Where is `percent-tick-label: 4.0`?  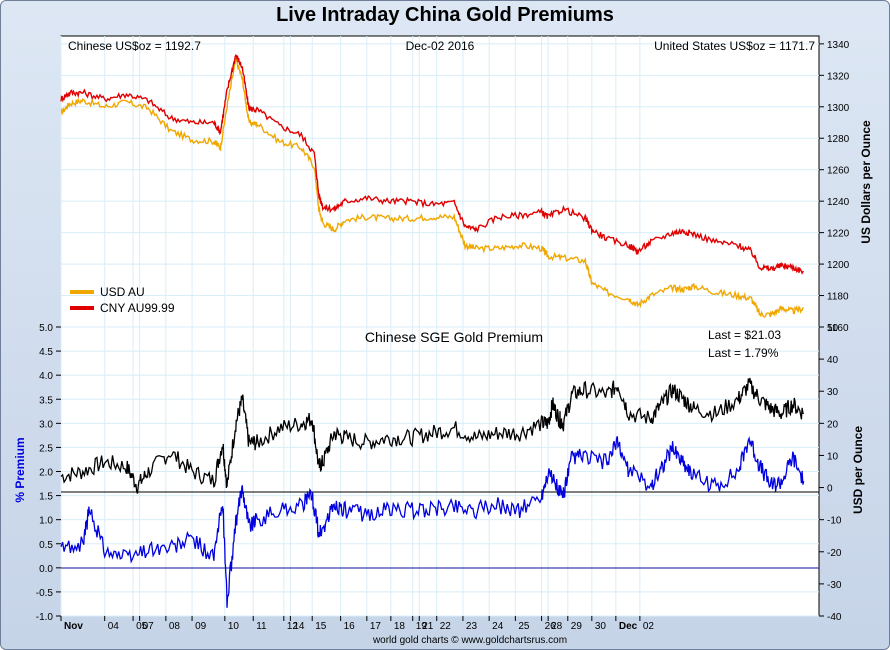 percent-tick-label: 4.0 is located at coordinates (46, 376).